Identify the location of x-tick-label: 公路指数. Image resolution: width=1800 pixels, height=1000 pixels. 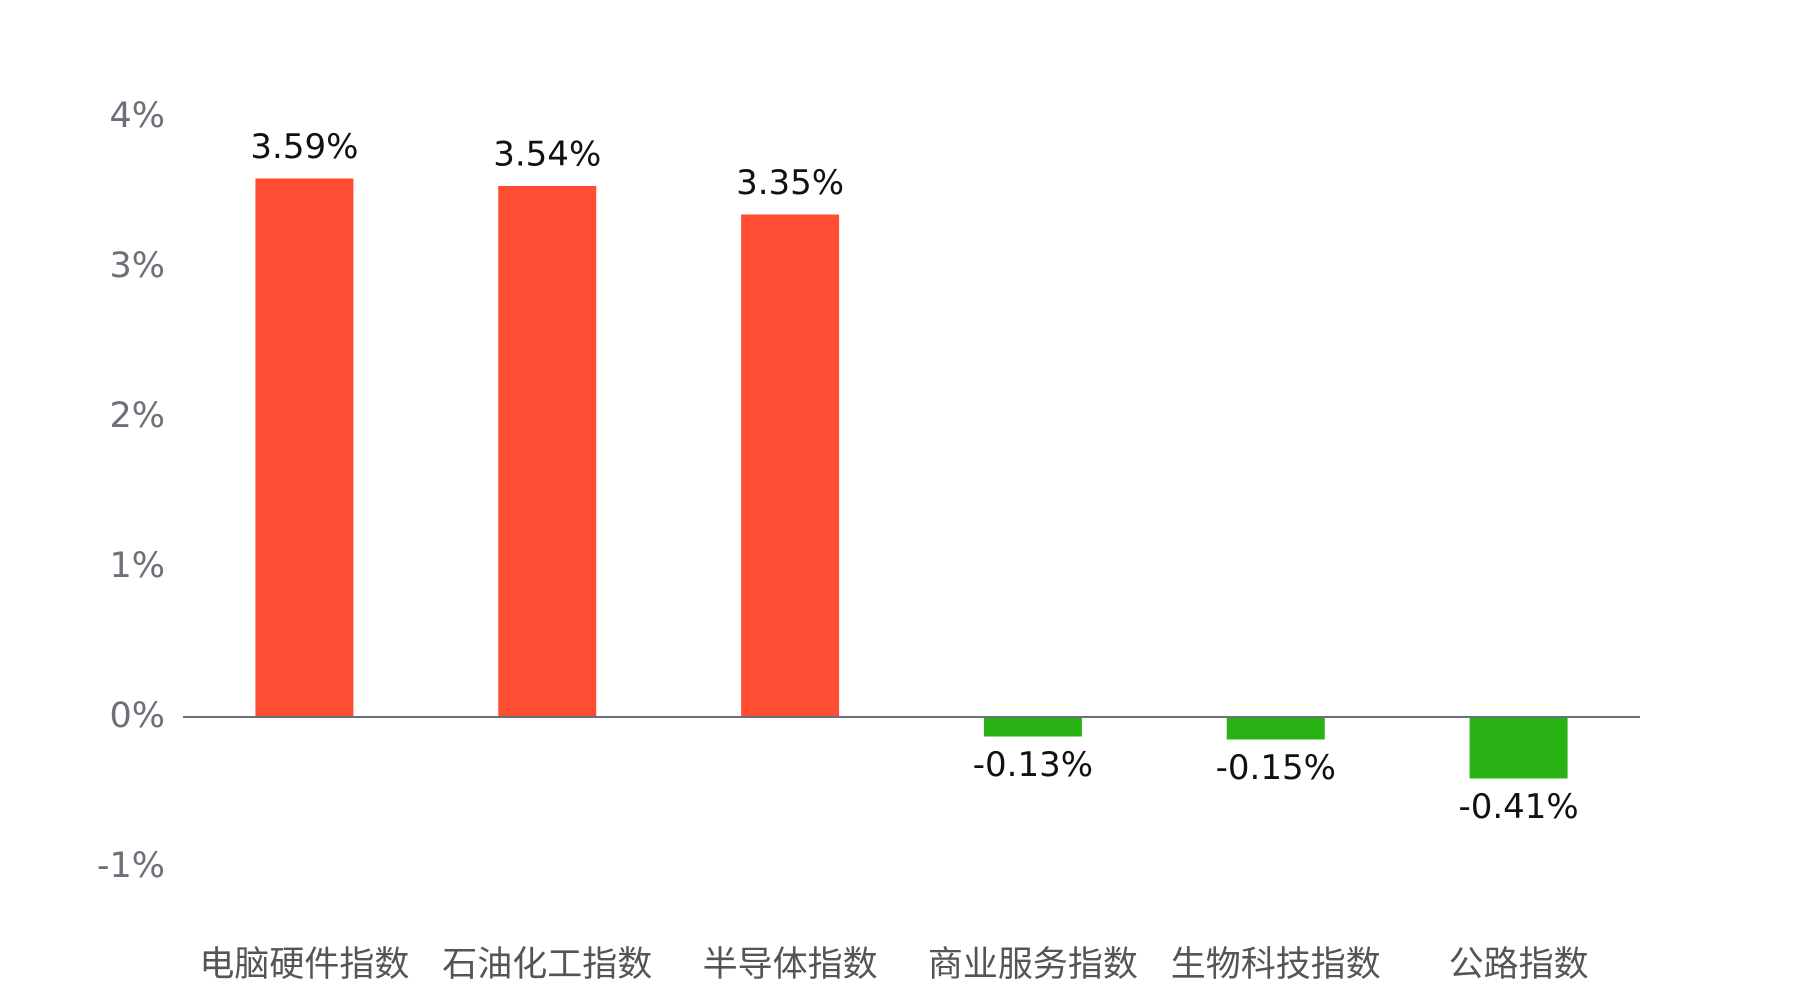
(1519, 965).